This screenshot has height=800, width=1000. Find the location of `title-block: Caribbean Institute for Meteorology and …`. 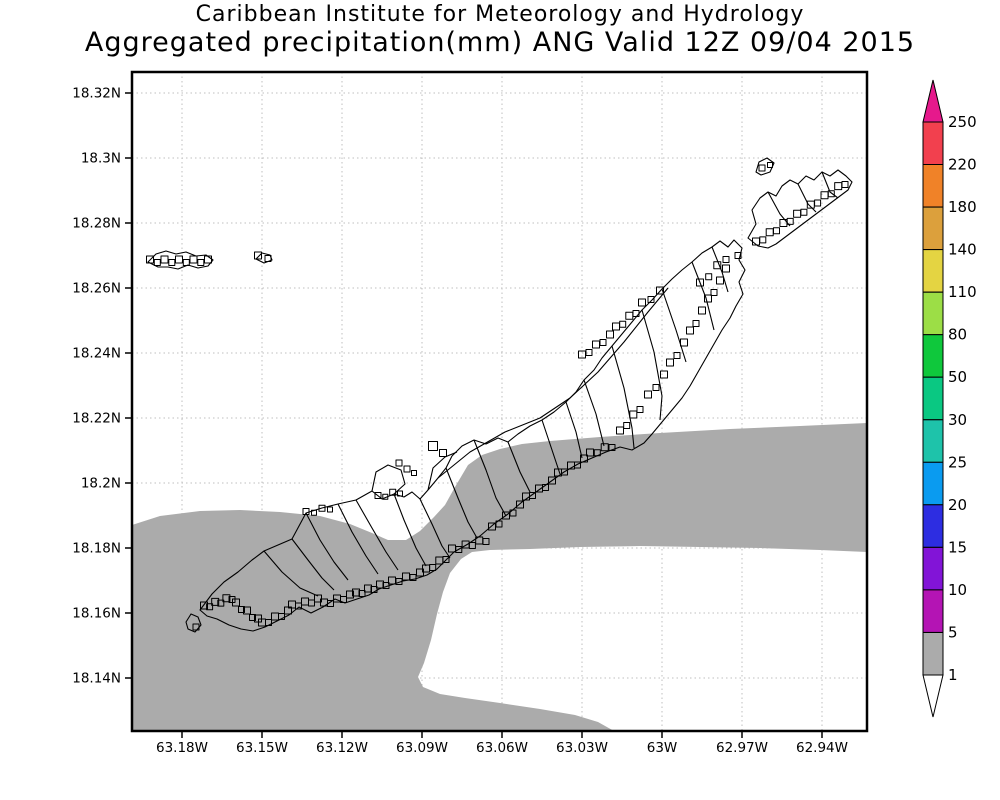

title-block: Caribbean Institute for Meteorology and … is located at coordinates (500, 30).